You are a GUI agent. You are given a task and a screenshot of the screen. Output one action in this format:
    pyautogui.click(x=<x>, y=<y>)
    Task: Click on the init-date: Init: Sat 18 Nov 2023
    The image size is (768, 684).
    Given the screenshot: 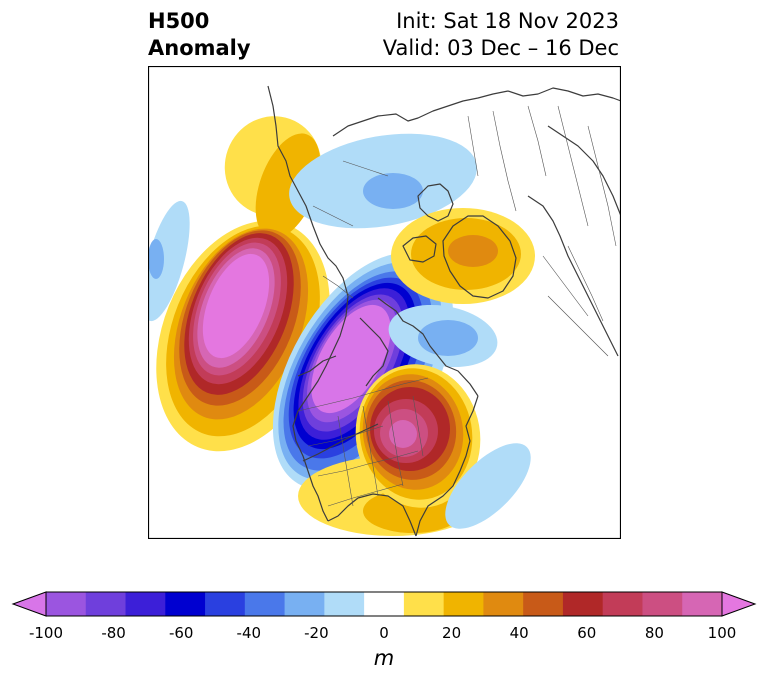 What is the action you would take?
    pyautogui.click(x=507, y=21)
    